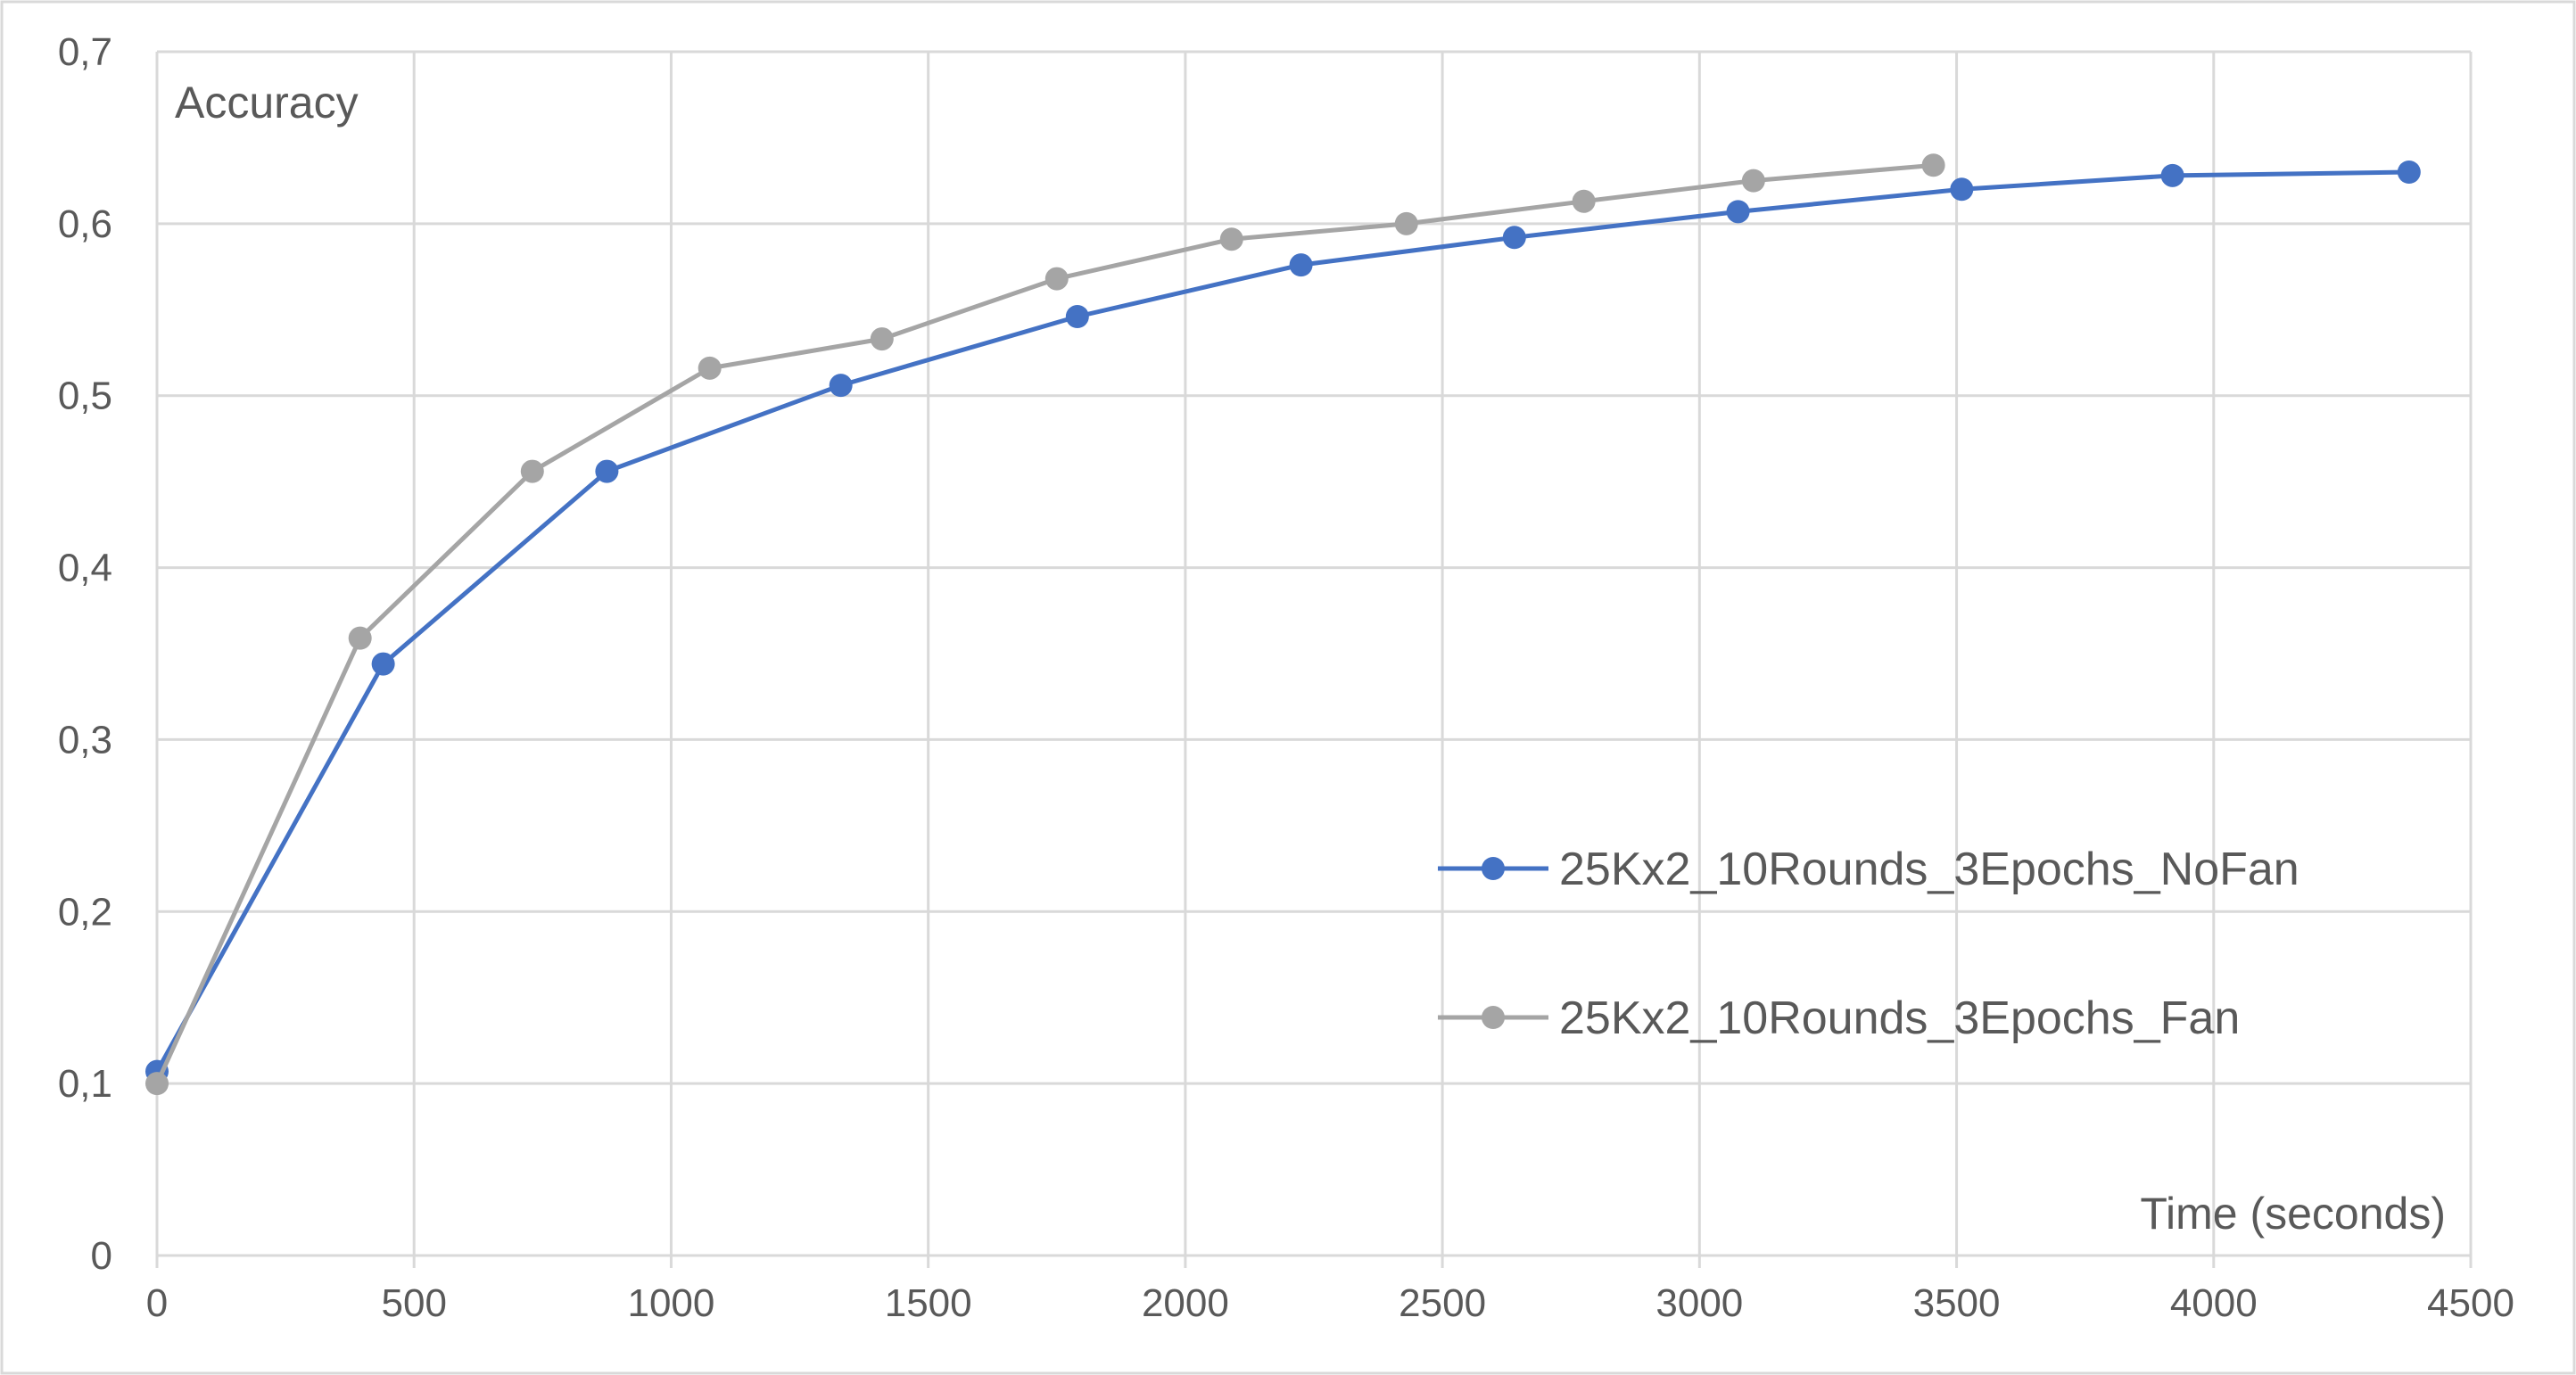 This screenshot has height=1375, width=2576. Describe the element at coordinates (1929, 869) in the screenshot. I see `legend-label: 25Kx2_10Rounds_3Epochs_NoFan` at that location.